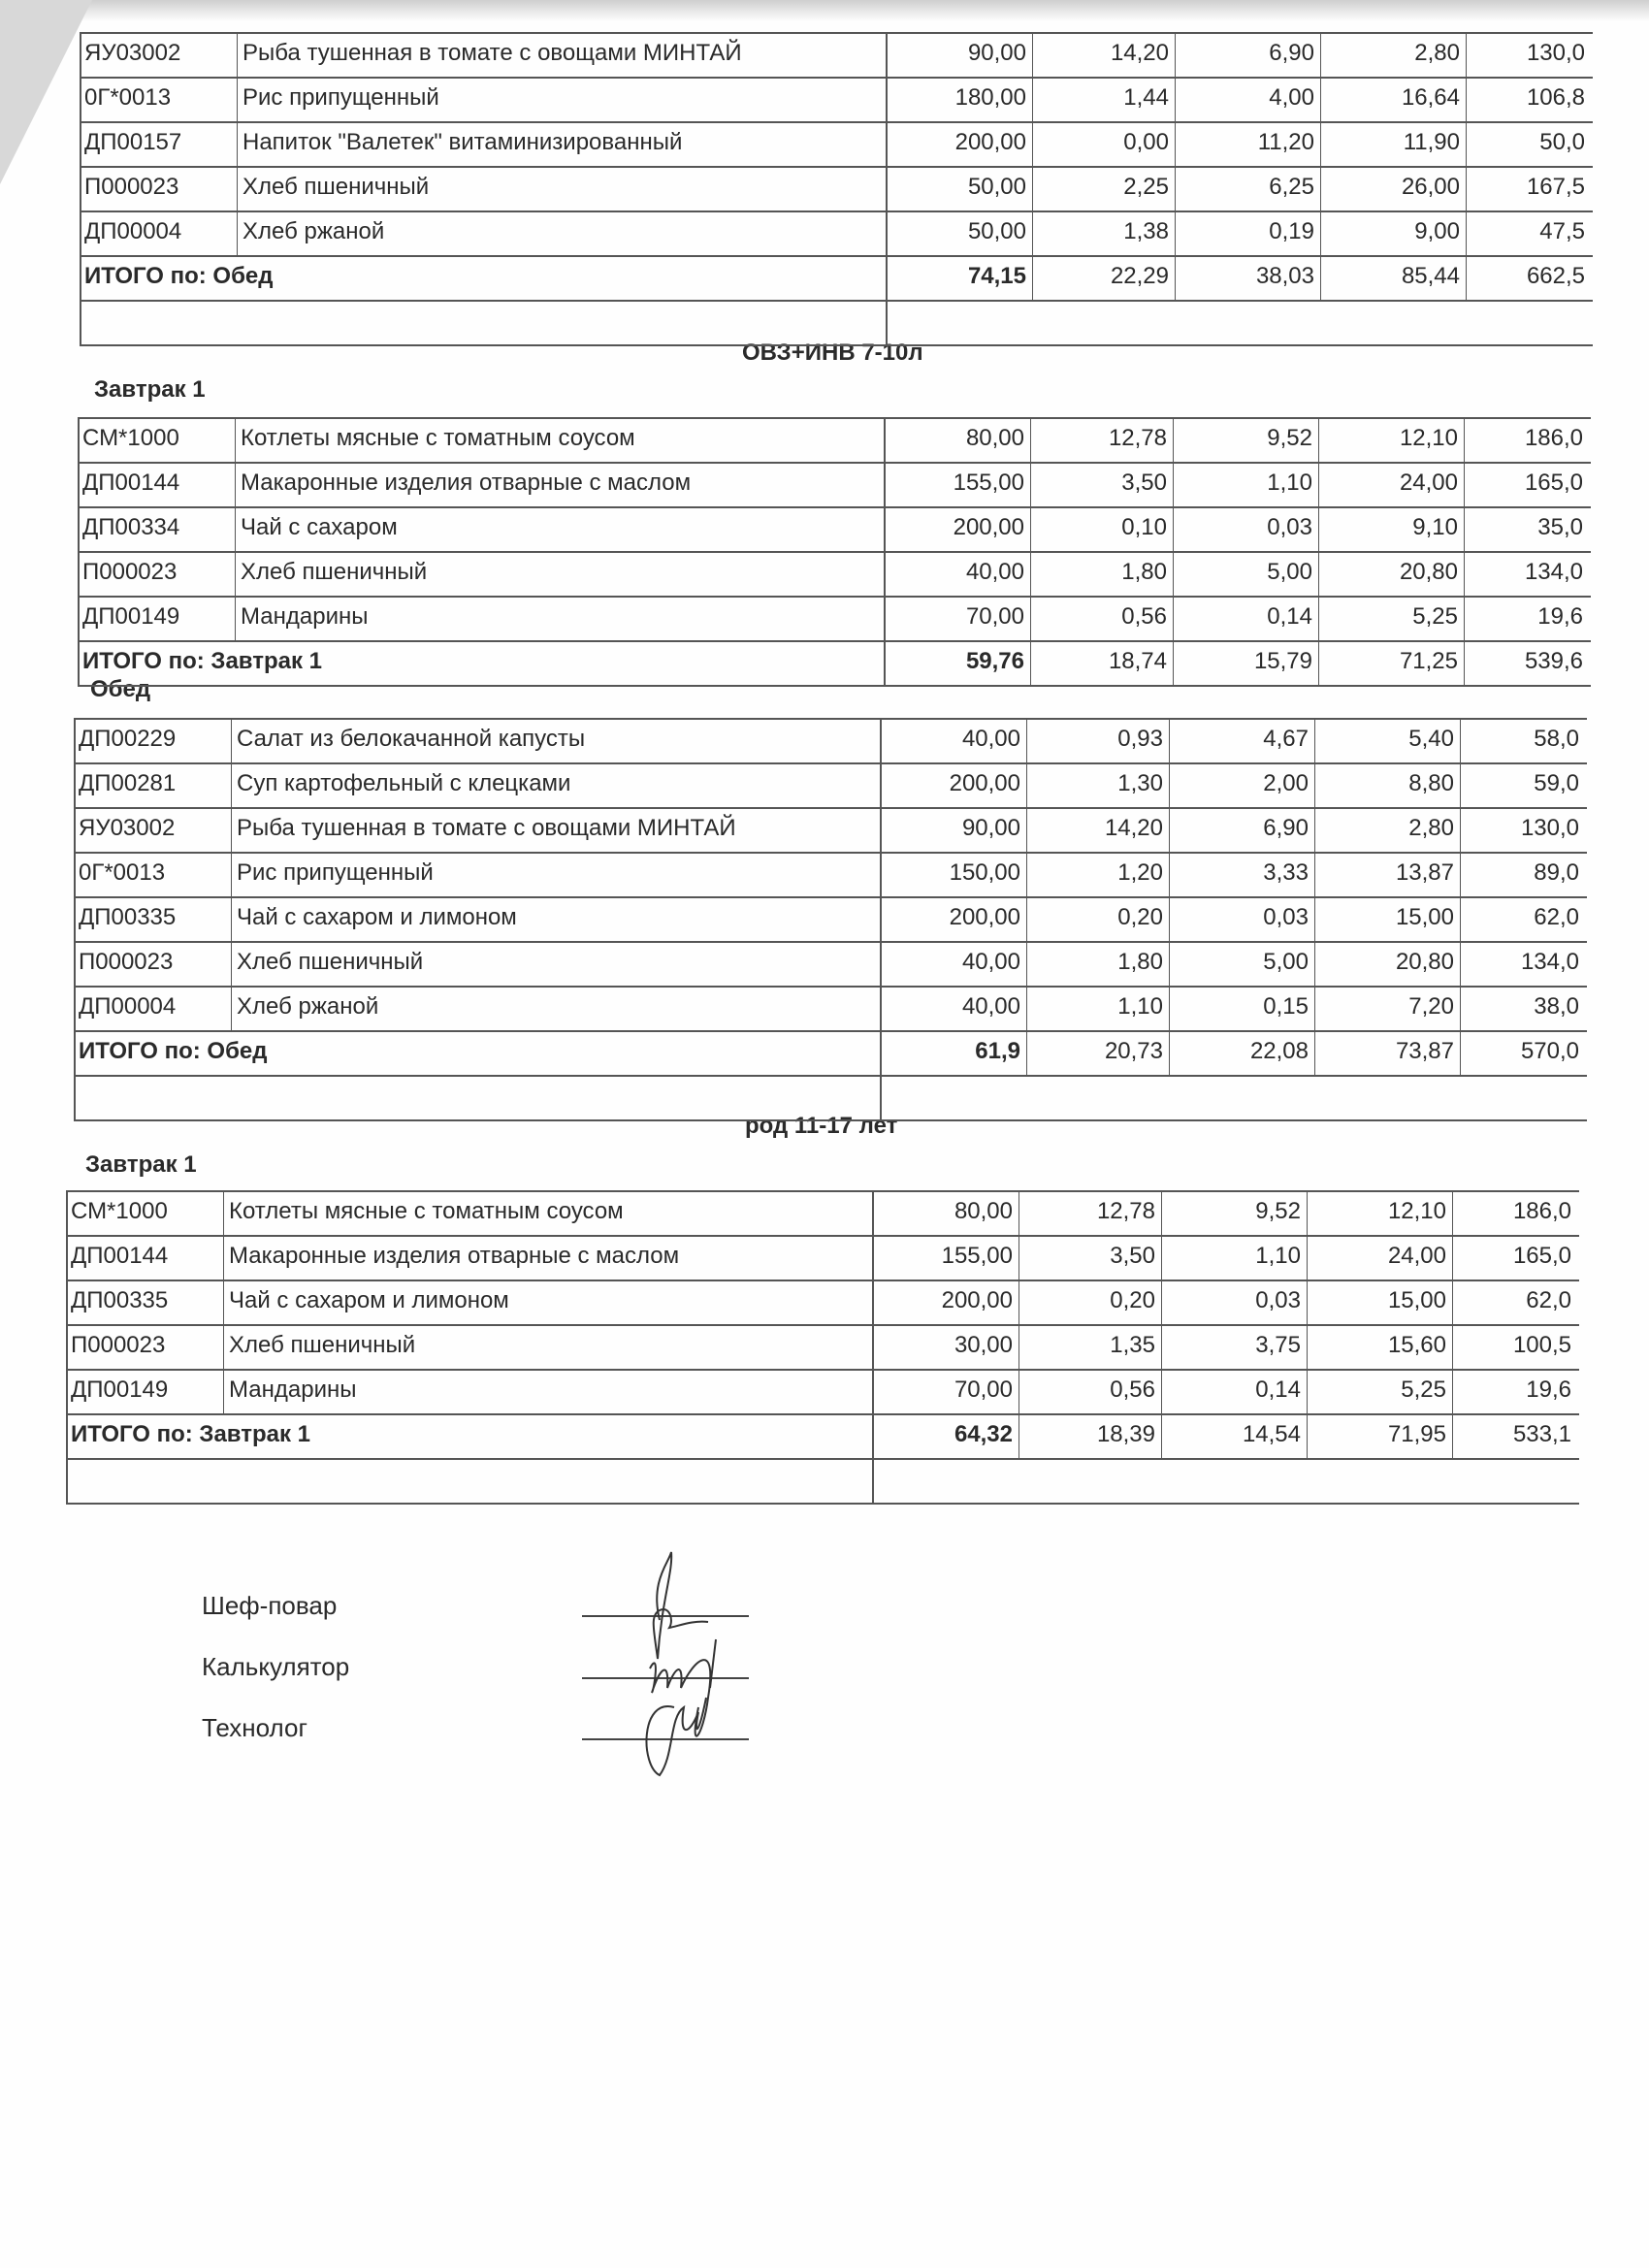  What do you see at coordinates (958, 529) in the screenshot?
I see `portion-weight: 200,00` at bounding box center [958, 529].